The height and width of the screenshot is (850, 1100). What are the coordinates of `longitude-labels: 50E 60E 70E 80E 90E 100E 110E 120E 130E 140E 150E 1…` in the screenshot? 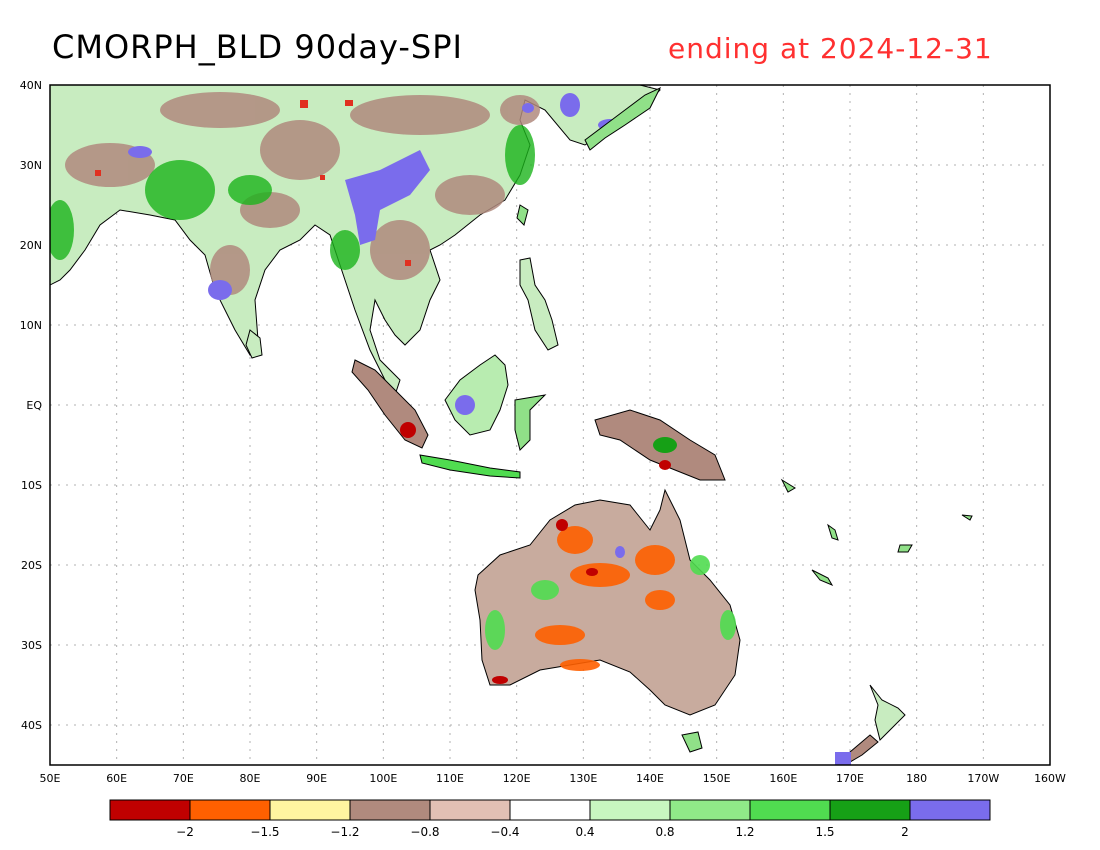 It's located at (553, 778).